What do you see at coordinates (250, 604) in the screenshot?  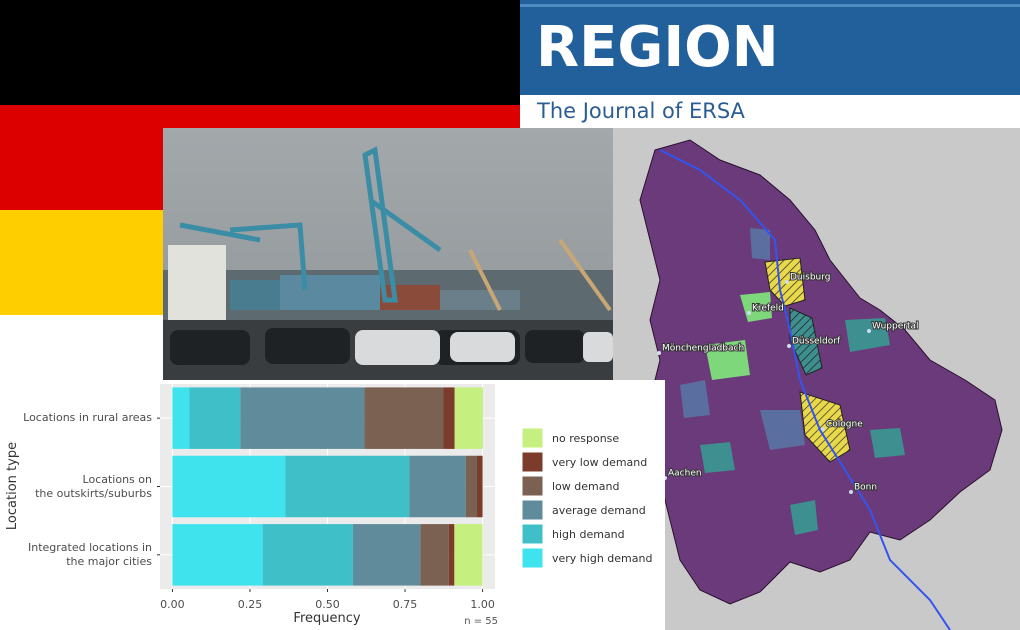 I see `x-tick-label: 0.25` at bounding box center [250, 604].